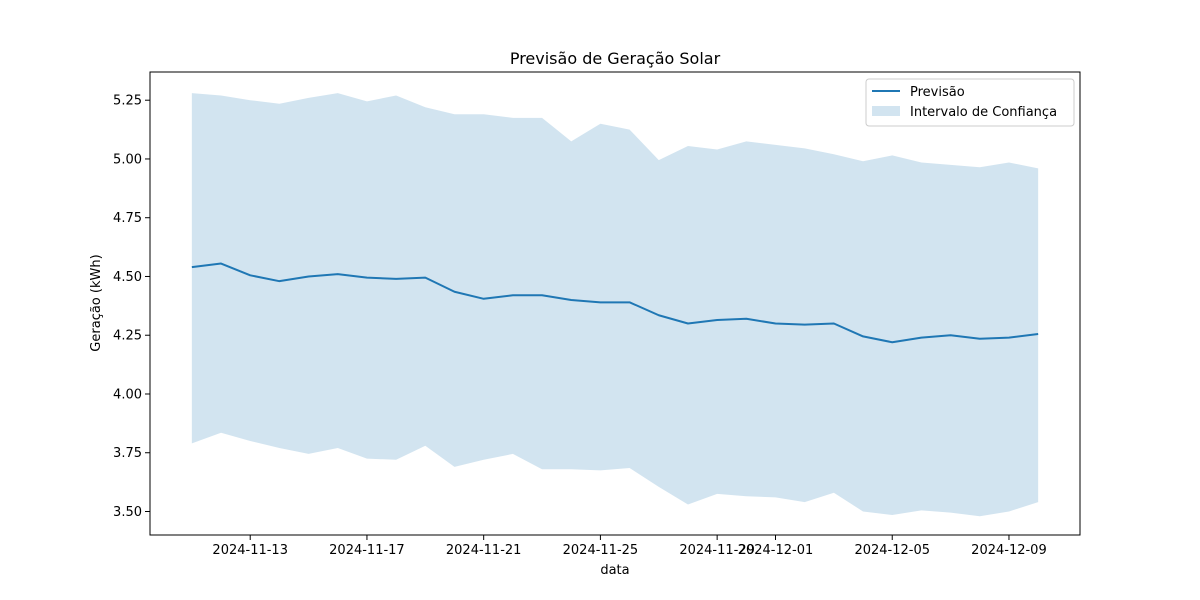 This screenshot has width=1200, height=600. Describe the element at coordinates (127, 101) in the screenshot. I see `y-tick-label: 5.25` at that location.